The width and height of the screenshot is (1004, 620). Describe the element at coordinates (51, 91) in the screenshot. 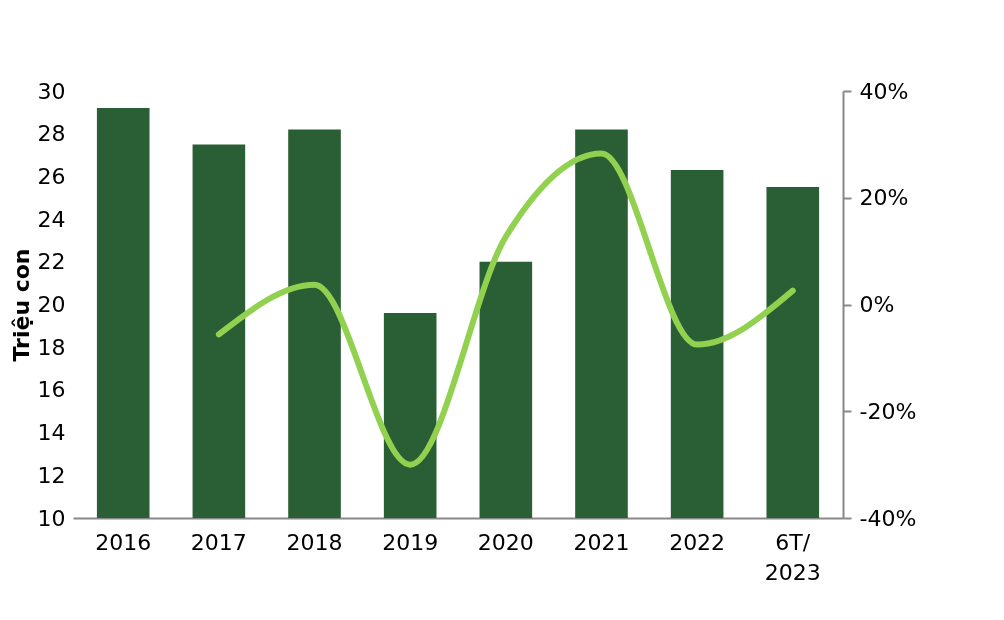

I see `y-tick-label: 30` at that location.